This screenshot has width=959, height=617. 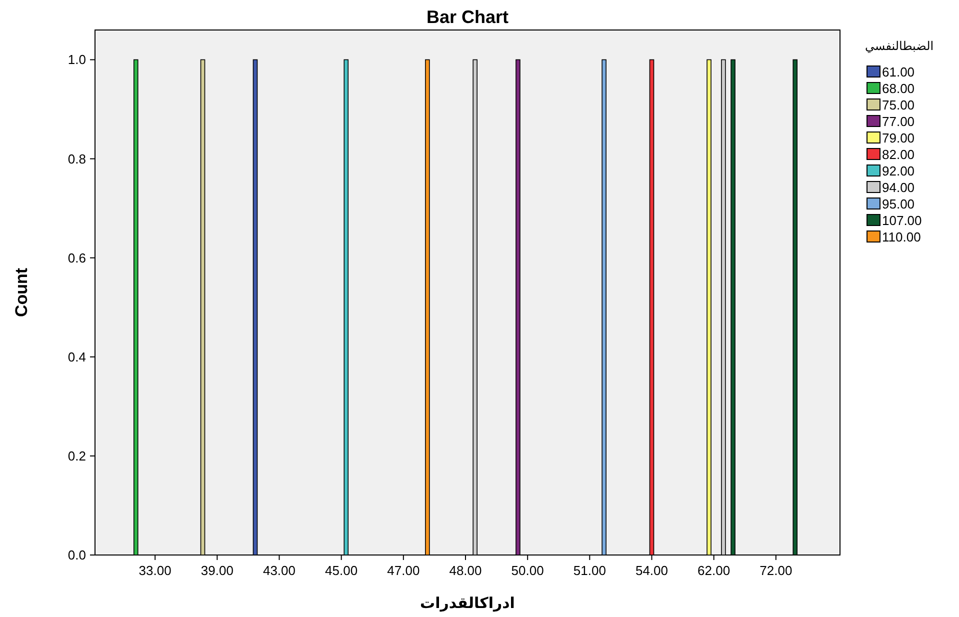 I want to click on x-tick-label: 39.00, so click(x=217, y=570).